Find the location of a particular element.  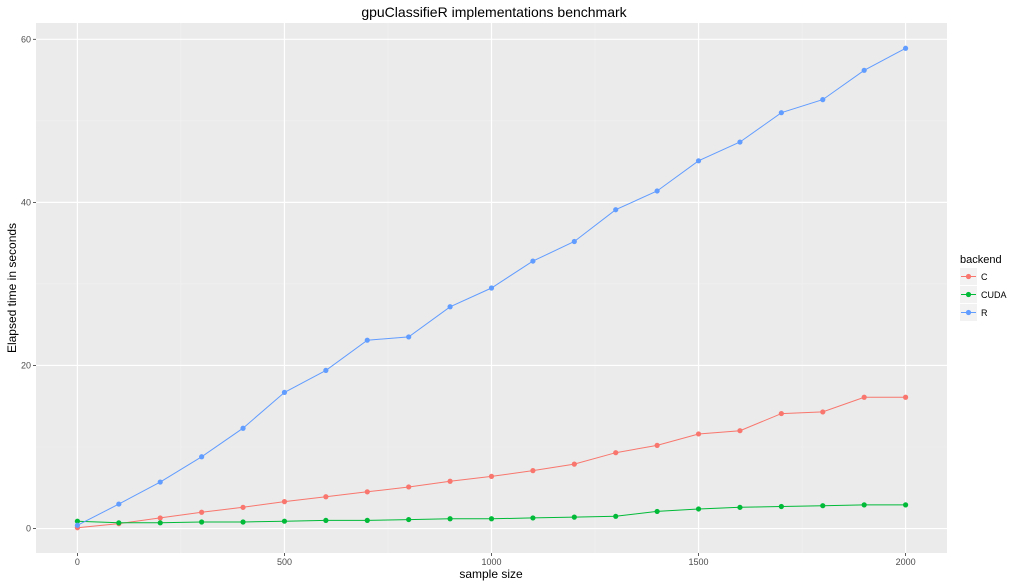

y-axis-ticks: 0 20 40 60 is located at coordinates (28, 284).